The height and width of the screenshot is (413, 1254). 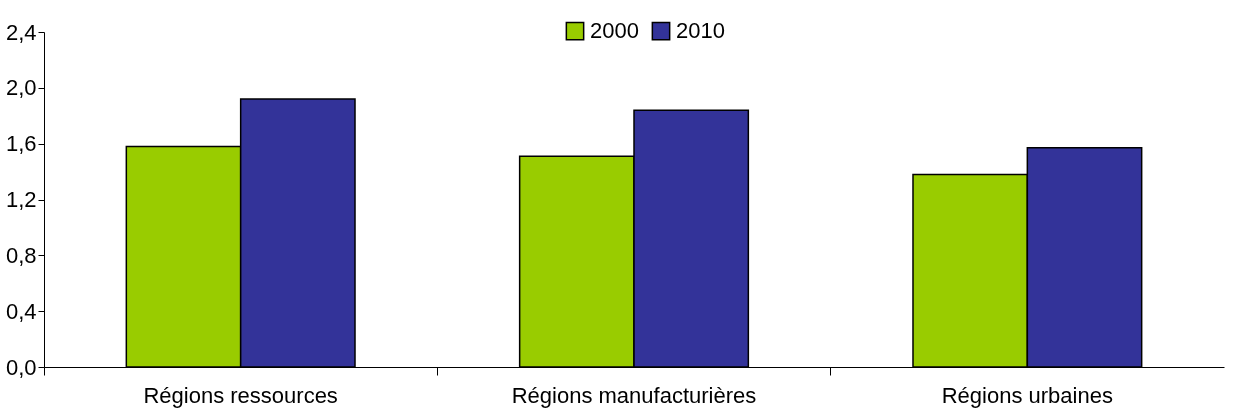 I want to click on y-tick-label: 2,0, so click(x=21, y=88).